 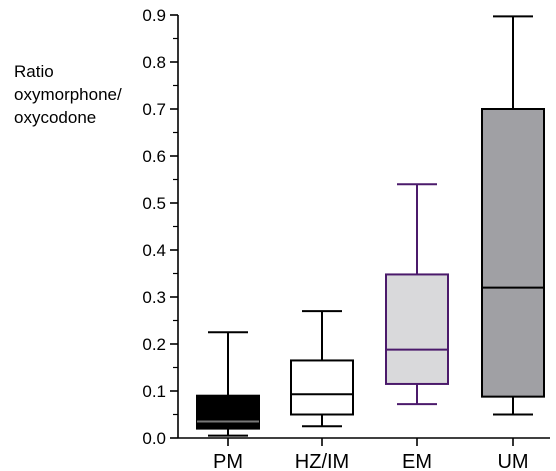 I want to click on x-category-label: HZ/IM, so click(x=322, y=461).